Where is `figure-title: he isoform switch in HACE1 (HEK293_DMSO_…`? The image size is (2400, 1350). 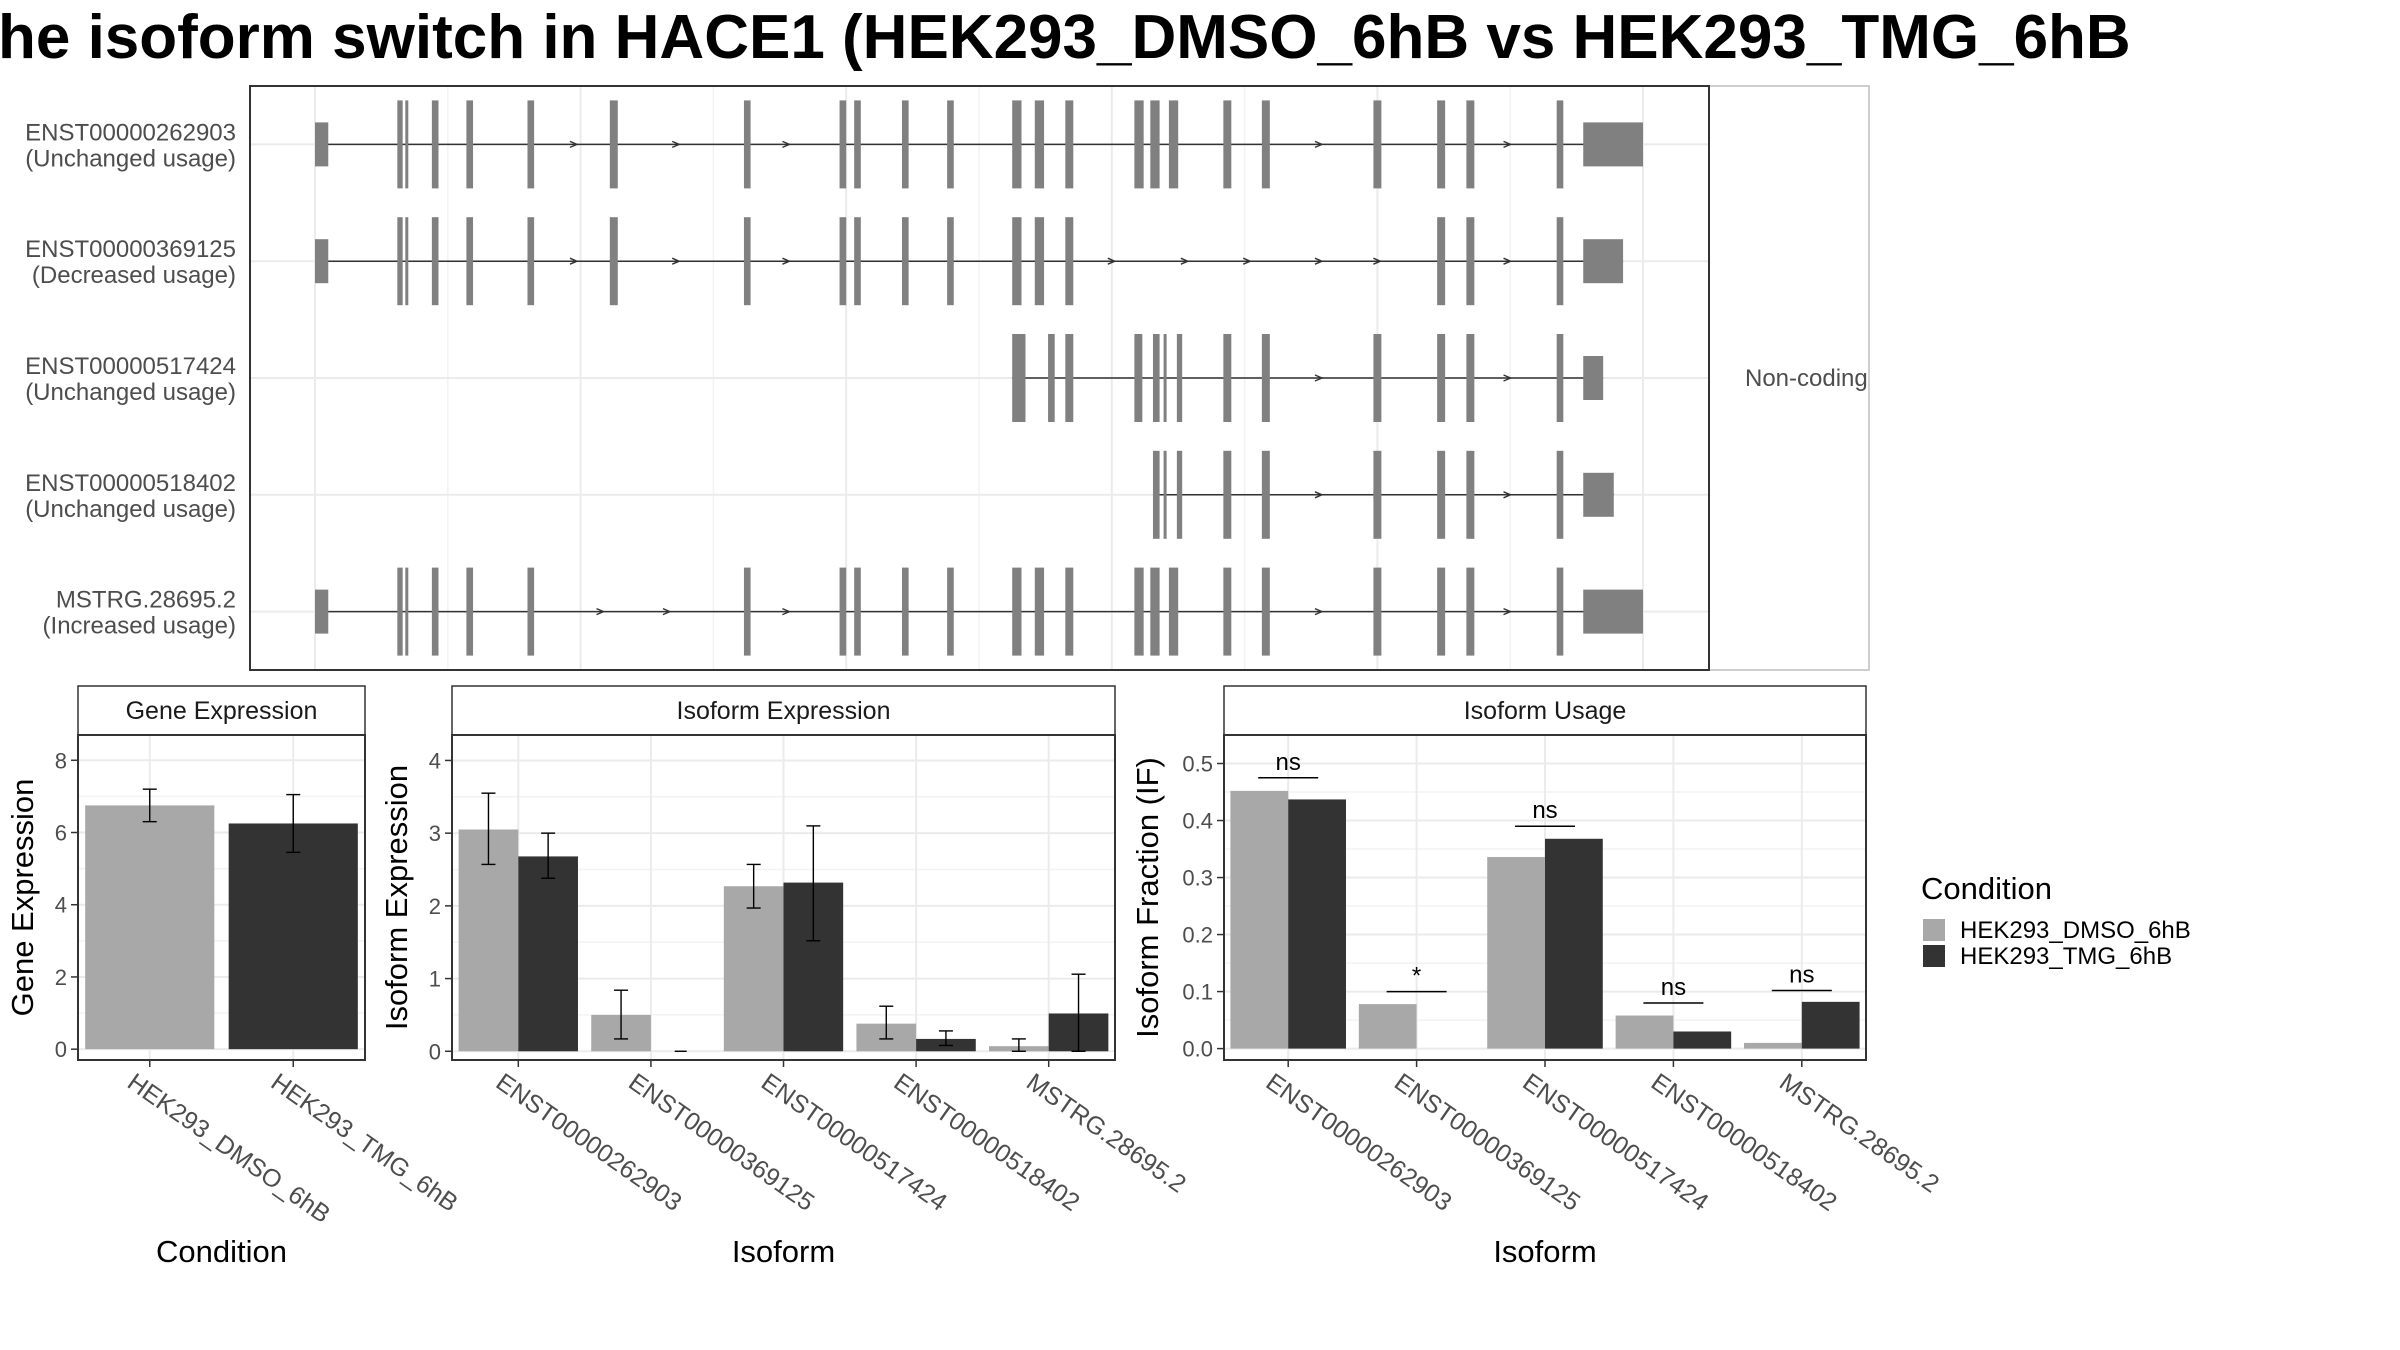
figure-title: he isoform switch in HACE1 (HEK293_DMSO_… is located at coordinates (1065, 37).